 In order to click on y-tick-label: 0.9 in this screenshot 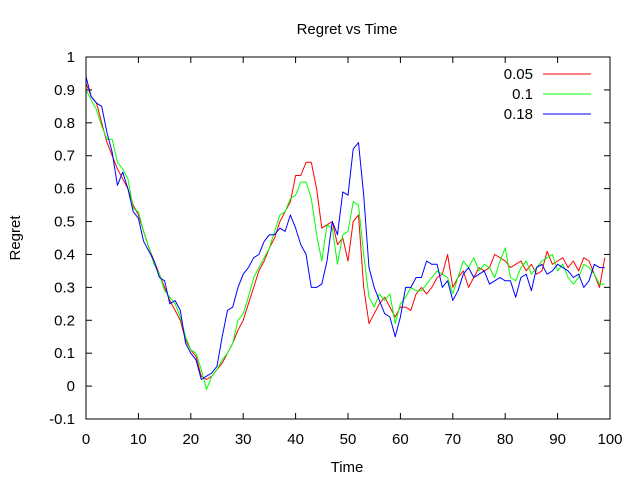, I will do `click(64, 90)`.